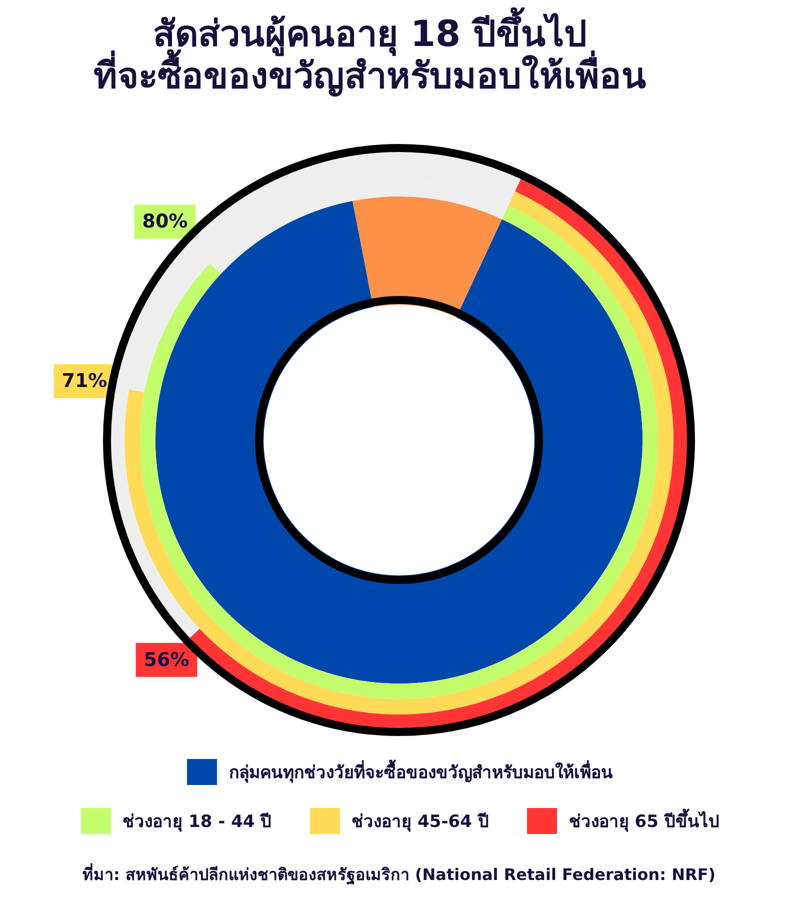 The image size is (798, 916). Describe the element at coordinates (644, 821) in the screenshot. I see `legend-label: ช่วงอายุ 65 ปีขึ้นไป` at that location.